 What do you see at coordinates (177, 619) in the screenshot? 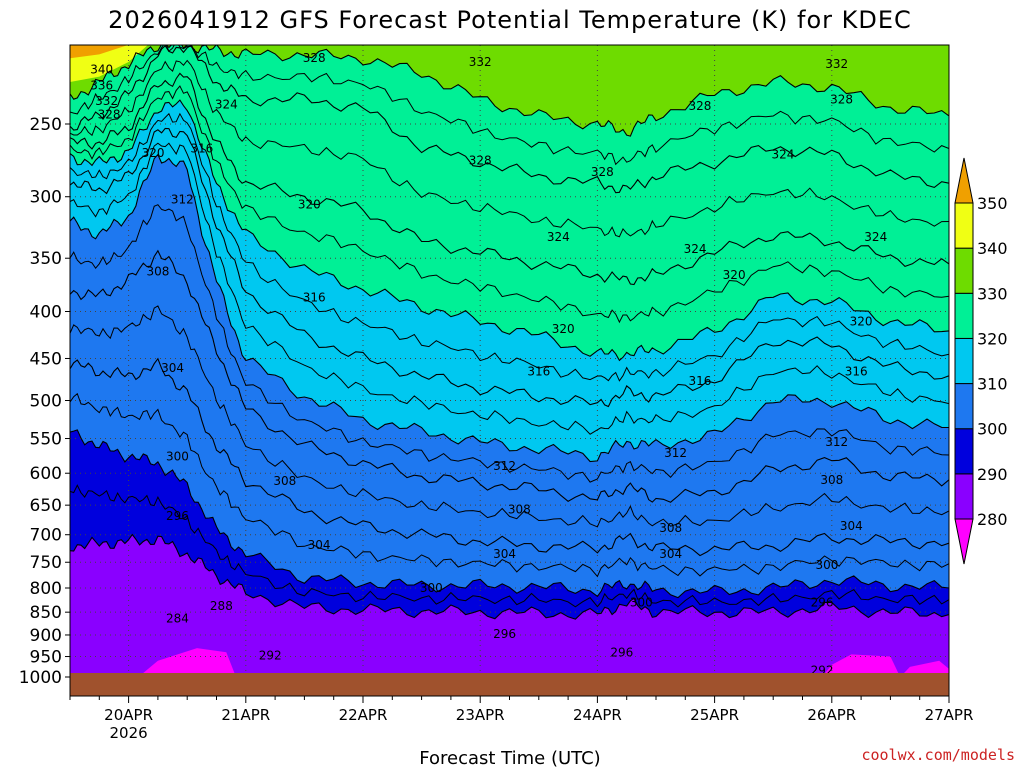
I see `contour-label: 284` at bounding box center [177, 619].